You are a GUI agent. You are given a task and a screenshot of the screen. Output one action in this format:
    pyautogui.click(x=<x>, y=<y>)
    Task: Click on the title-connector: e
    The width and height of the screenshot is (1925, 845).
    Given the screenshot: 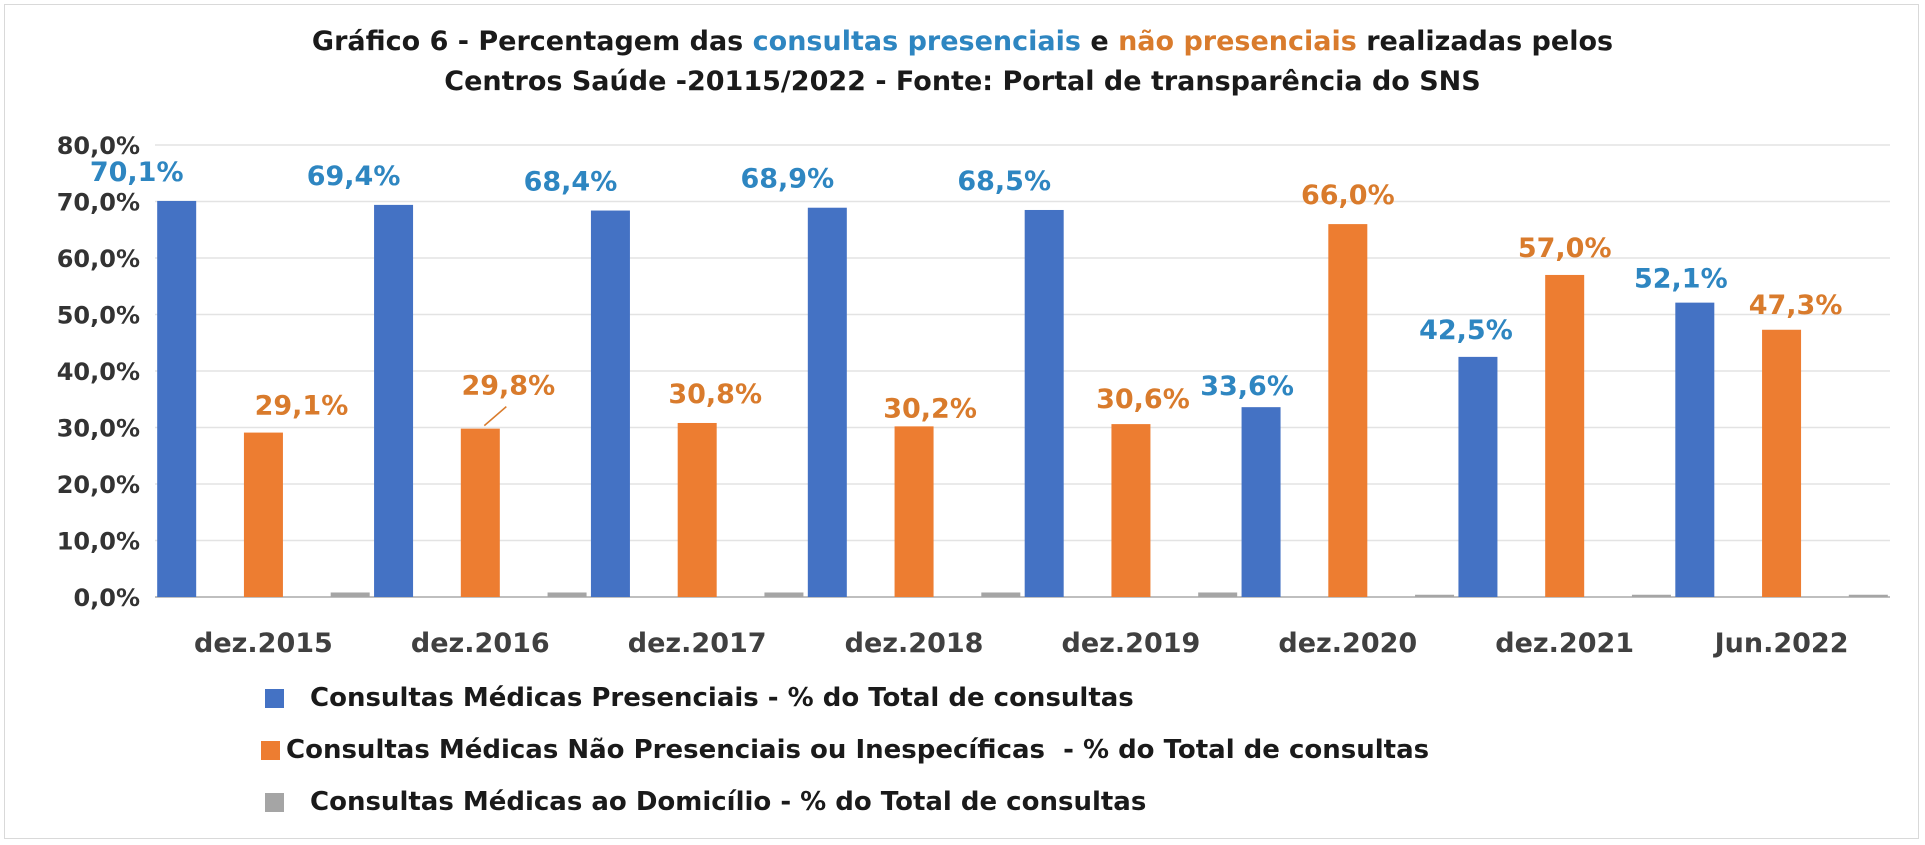 What is the action you would take?
    pyautogui.click(x=1099, y=41)
    